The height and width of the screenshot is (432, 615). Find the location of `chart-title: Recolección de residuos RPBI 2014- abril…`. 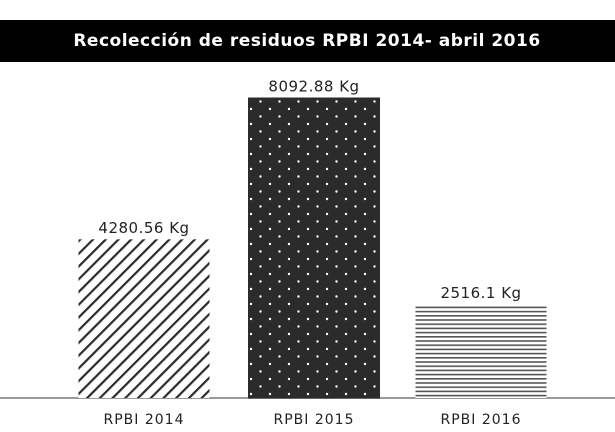

chart-title: Recolección de residuos RPBI 2014- abril… is located at coordinates (306, 41).